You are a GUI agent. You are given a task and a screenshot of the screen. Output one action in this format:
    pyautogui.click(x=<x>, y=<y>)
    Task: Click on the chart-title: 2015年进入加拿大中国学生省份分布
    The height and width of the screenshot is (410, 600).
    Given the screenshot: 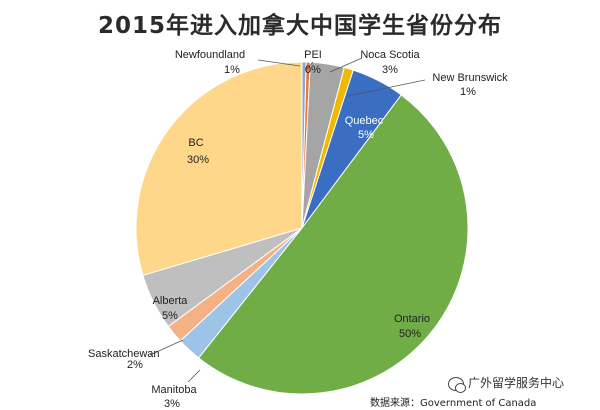 What is the action you would take?
    pyautogui.click(x=299, y=26)
    